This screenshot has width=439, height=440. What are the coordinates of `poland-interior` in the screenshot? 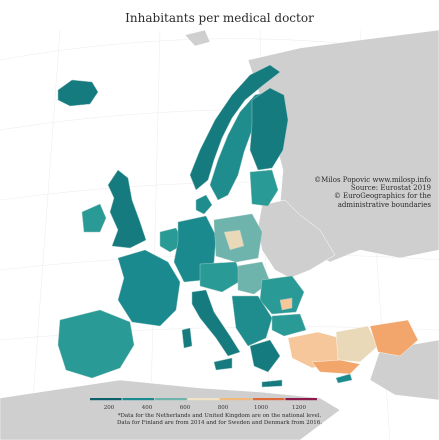 It's located at (234, 240).